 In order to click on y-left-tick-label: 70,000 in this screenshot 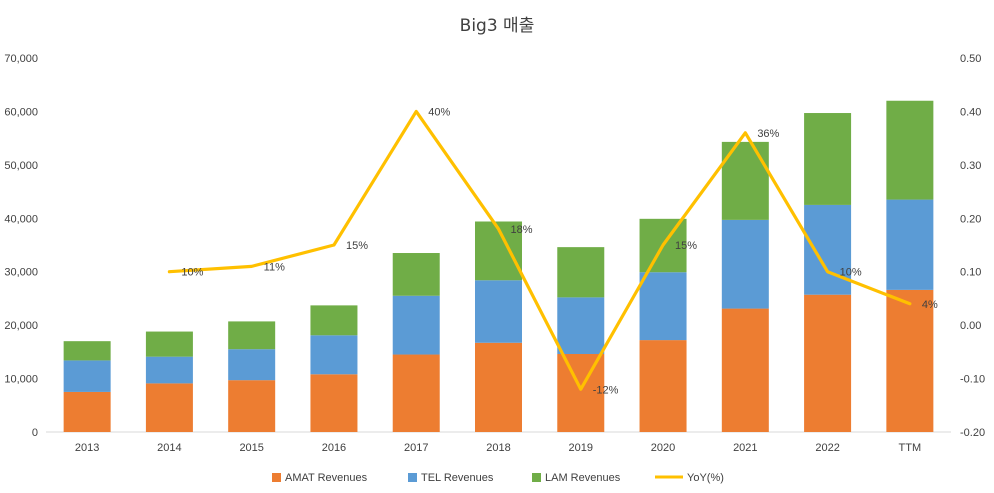, I will do `click(21, 59)`.